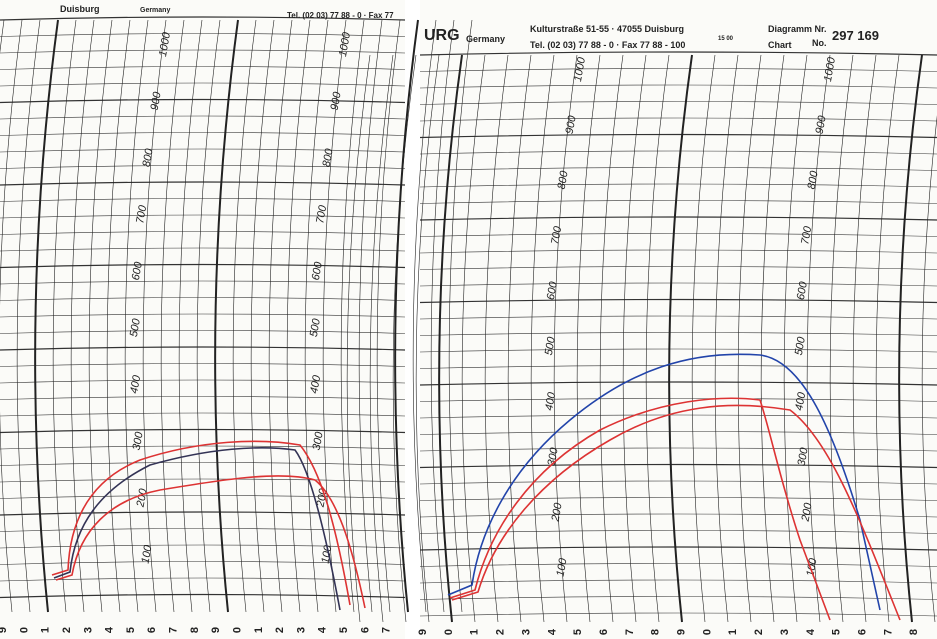  What do you see at coordinates (656, 632) in the screenshot?
I see `hour-label: 8` at bounding box center [656, 632].